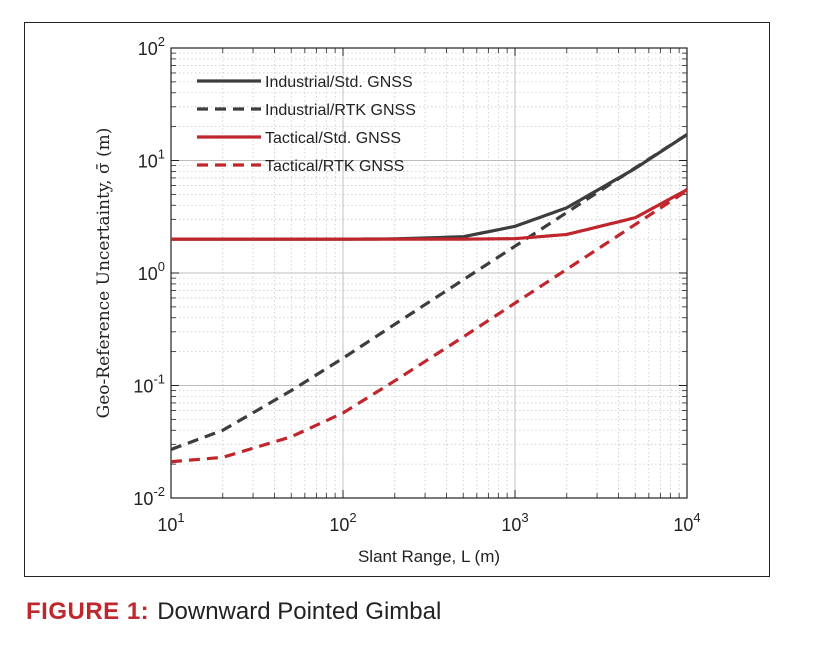 This screenshot has width=816, height=656. I want to click on y-tick-label: 10⁻², so click(149, 496).